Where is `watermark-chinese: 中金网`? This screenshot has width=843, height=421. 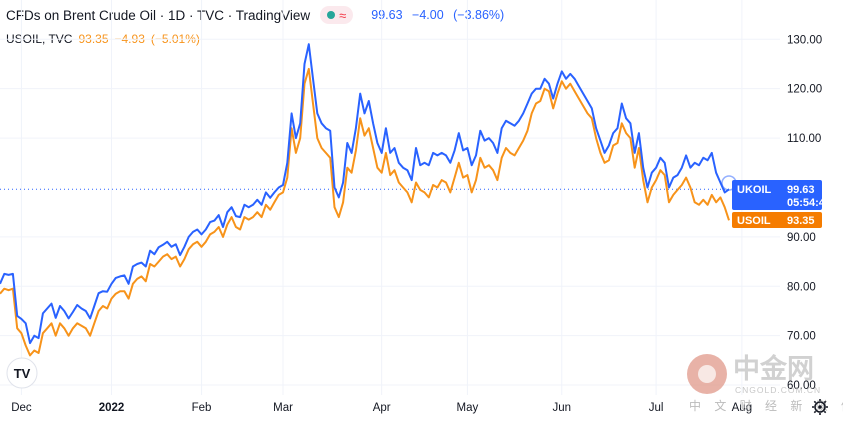
watermark-chinese: 中金网 is located at coordinates (773, 368).